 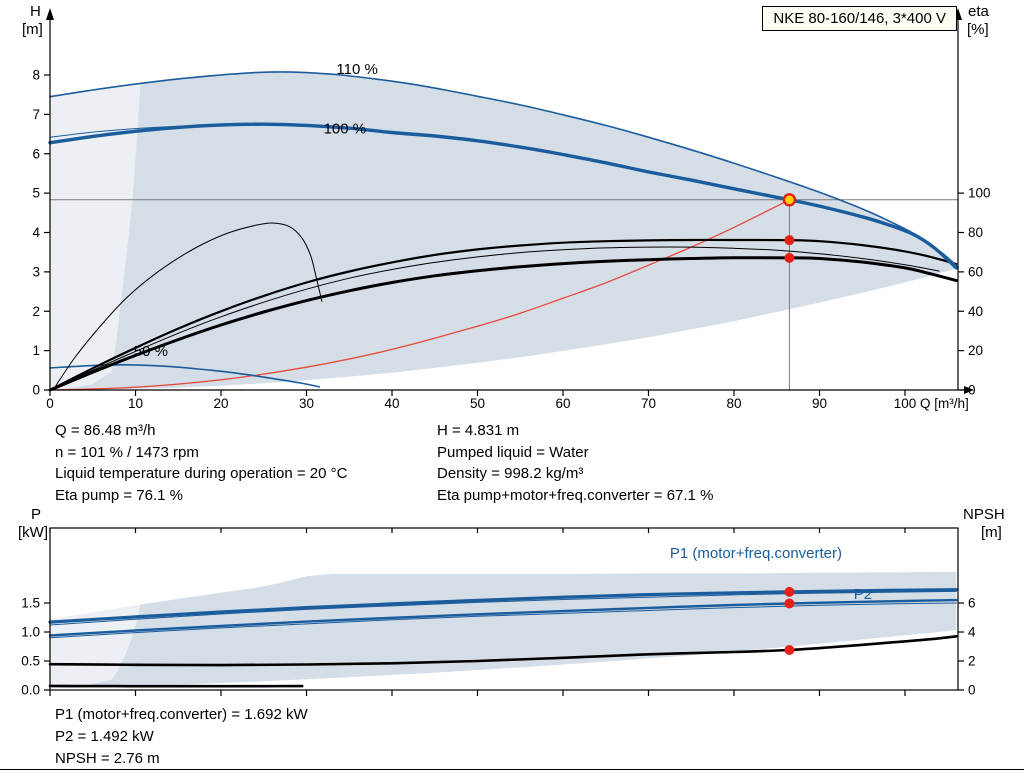 I want to click on label-100-pct: 100 %, so click(x=345, y=128).